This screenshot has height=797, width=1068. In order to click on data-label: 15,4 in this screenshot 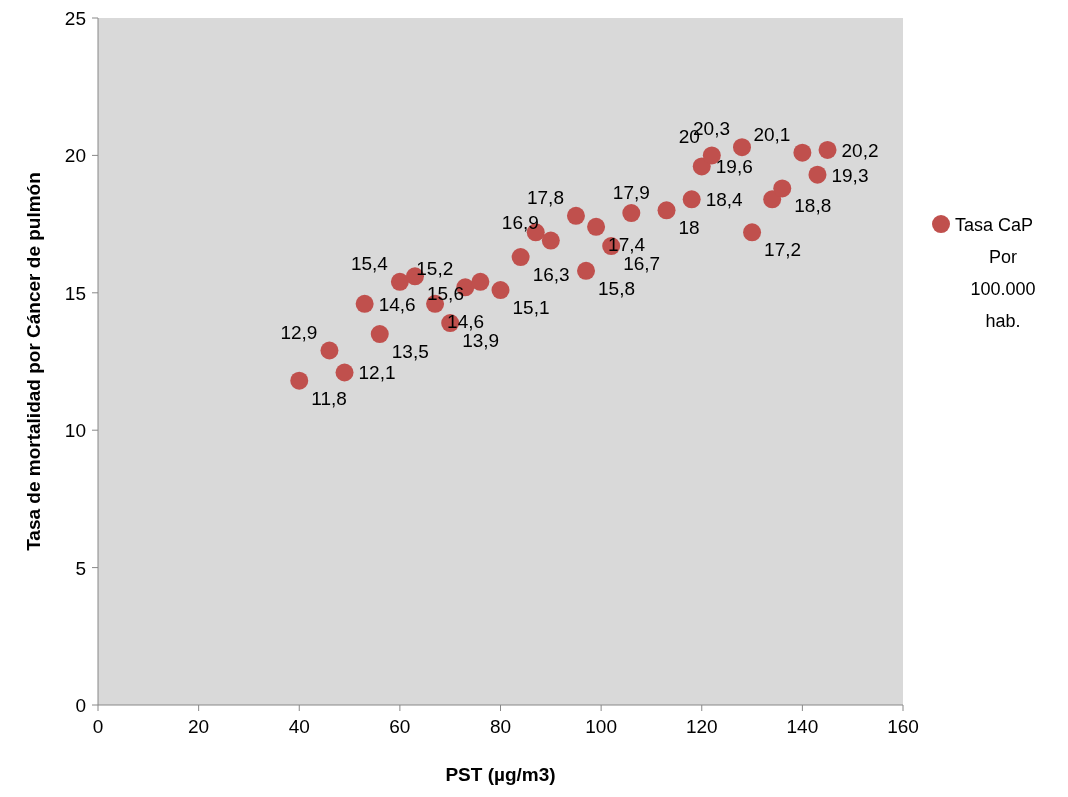, I will do `click(369, 263)`.